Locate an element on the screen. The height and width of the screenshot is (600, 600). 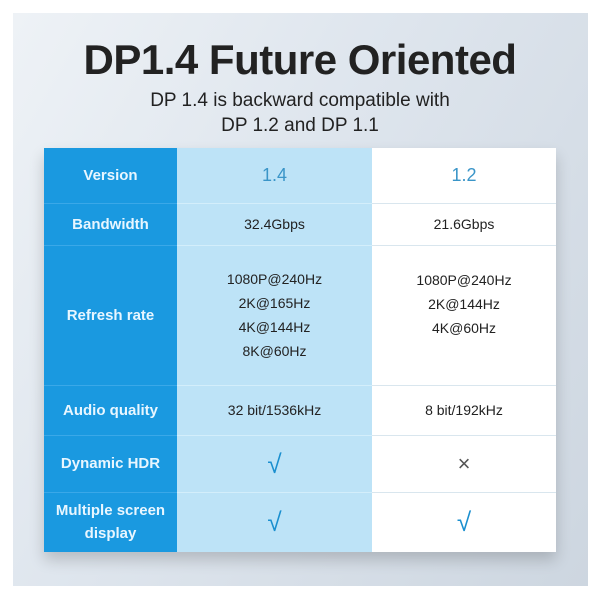
table-row-dynamic-hdr: Dynamic HDR √ × is located at coordinates (300, 463).